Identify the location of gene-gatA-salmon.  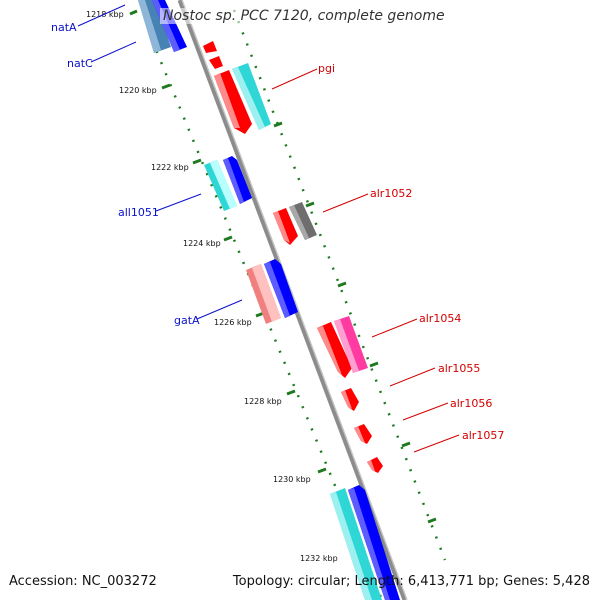
(263, 294).